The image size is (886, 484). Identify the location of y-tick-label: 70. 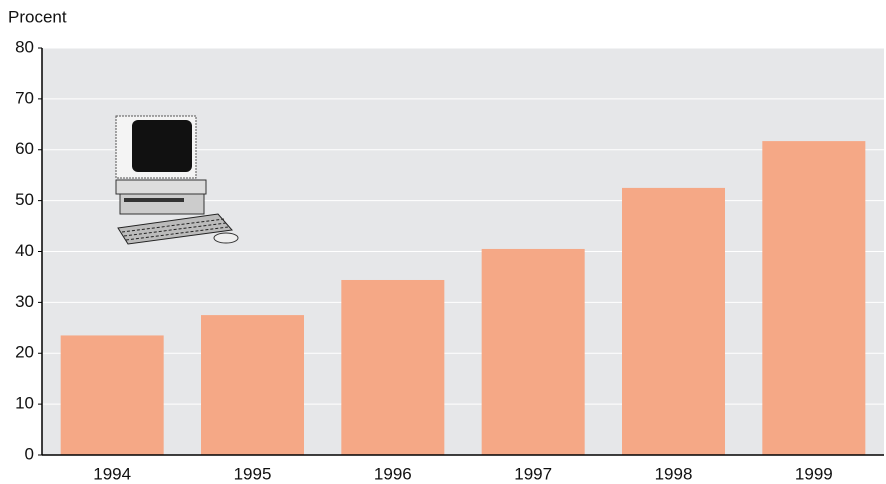
(24, 97).